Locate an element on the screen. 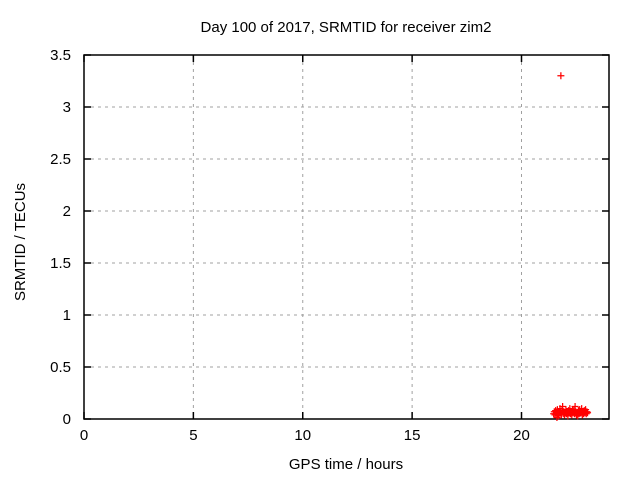  y-tick-label: 1.5 is located at coordinates (60, 263).